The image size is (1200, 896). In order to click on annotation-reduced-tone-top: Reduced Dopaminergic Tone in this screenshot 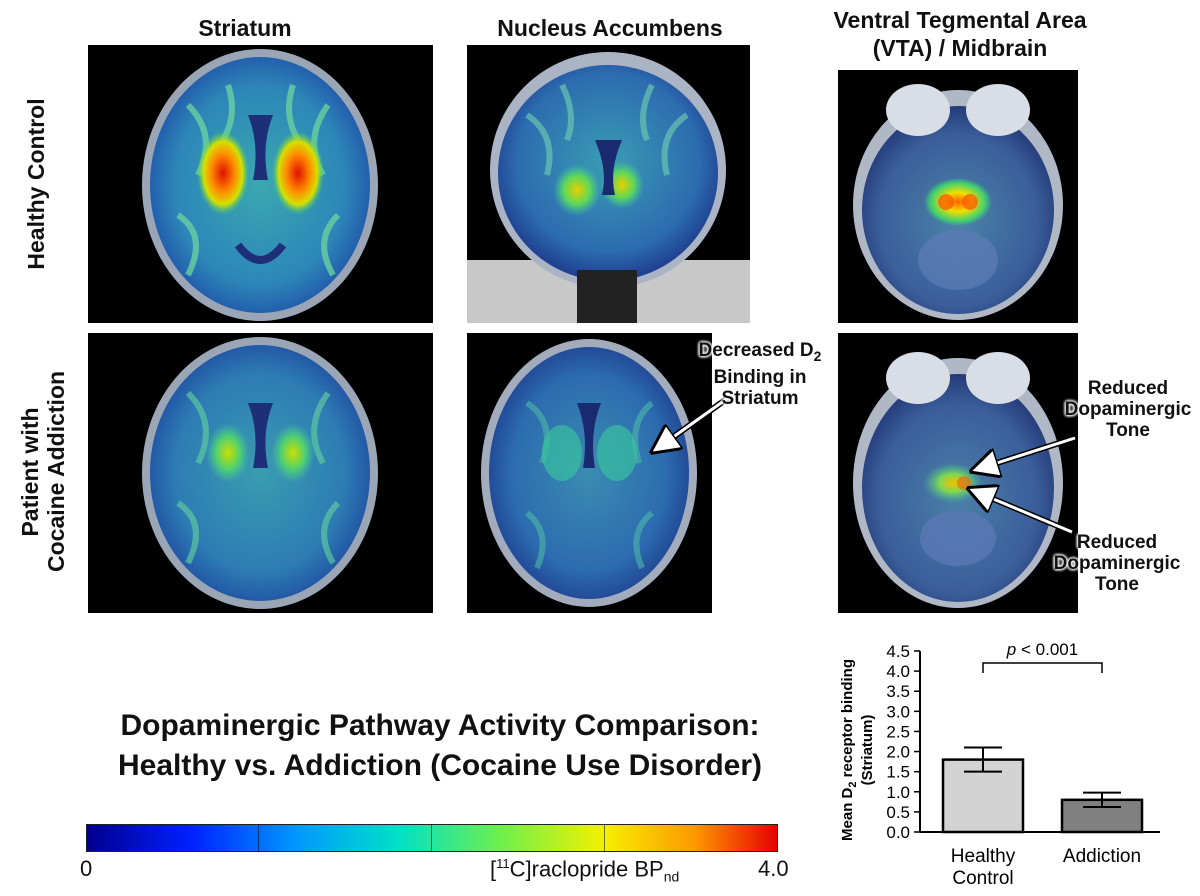, I will do `click(1128, 409)`.